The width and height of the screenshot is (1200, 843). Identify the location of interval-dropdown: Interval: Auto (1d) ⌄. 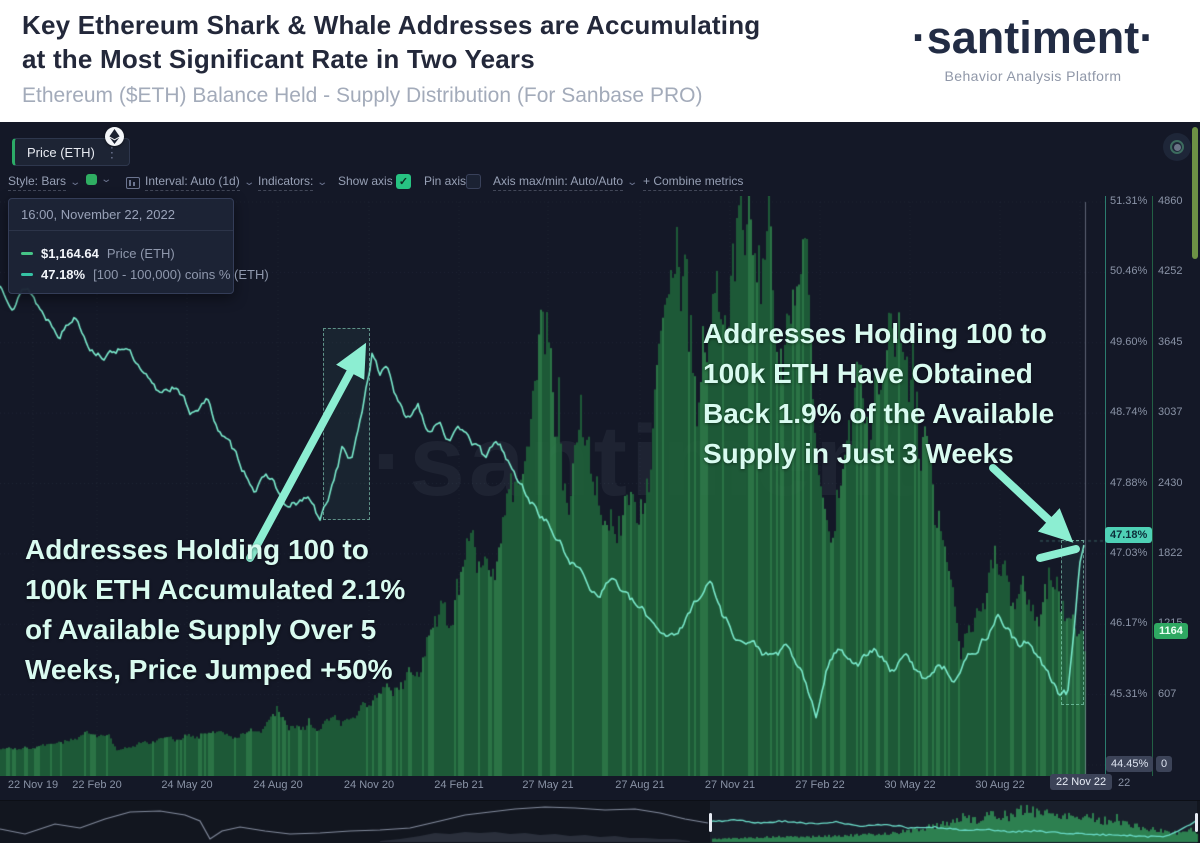
(190, 182).